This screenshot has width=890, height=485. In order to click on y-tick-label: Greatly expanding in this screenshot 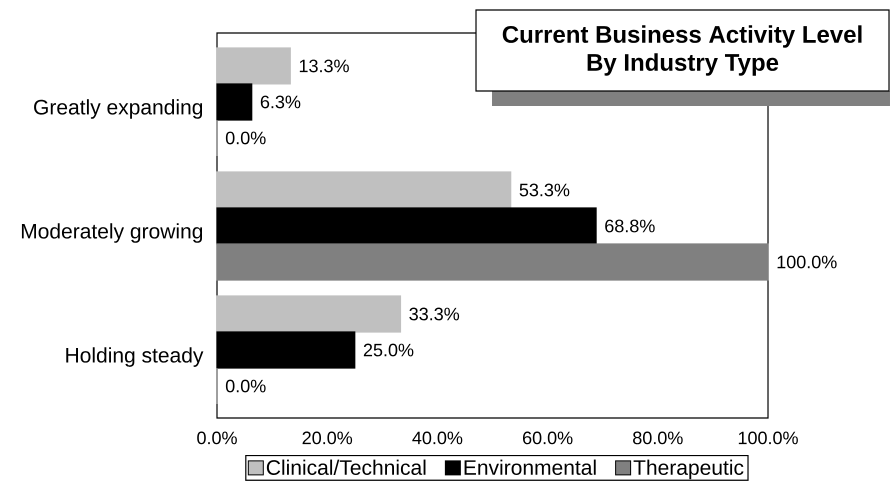, I will do `click(118, 109)`.